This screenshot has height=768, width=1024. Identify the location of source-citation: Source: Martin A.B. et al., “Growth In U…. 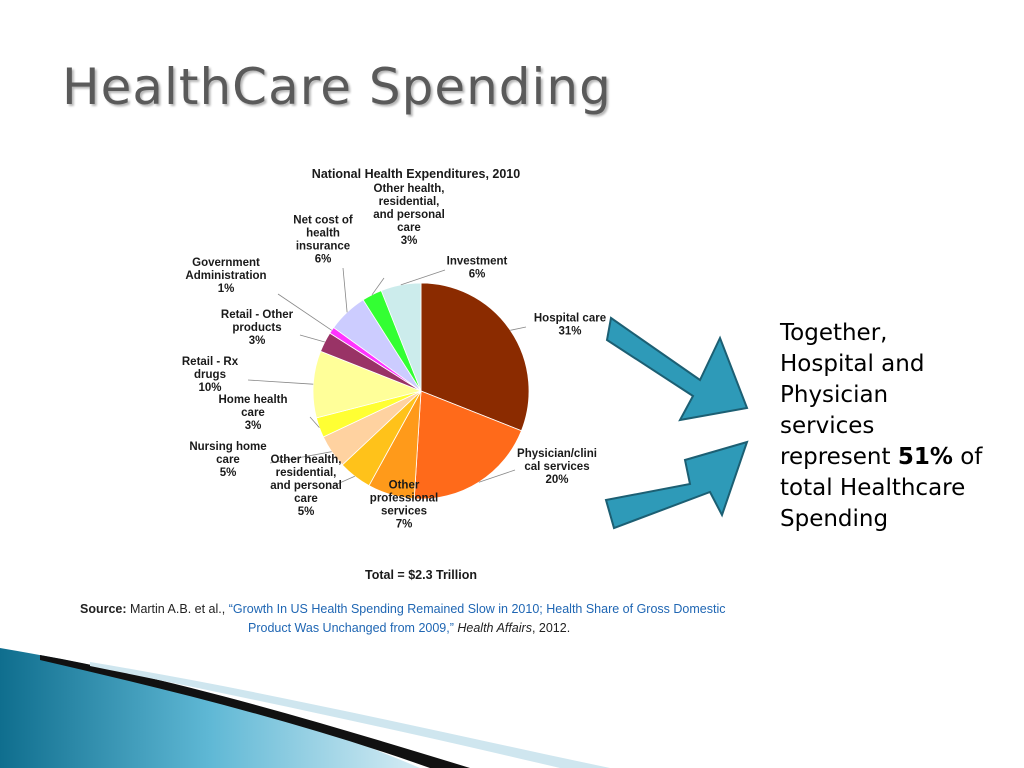
(425, 619).